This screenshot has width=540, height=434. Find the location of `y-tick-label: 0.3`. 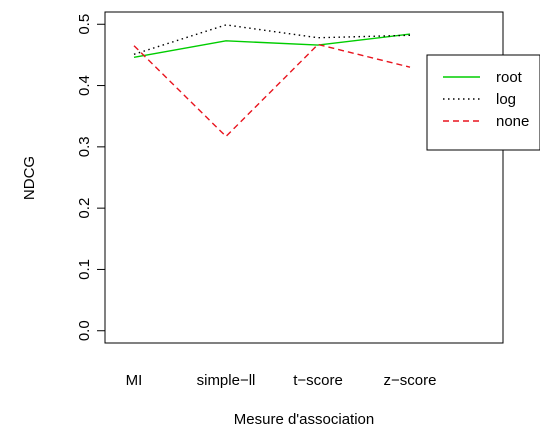

y-tick-label: 0.3 is located at coordinates (84, 146).